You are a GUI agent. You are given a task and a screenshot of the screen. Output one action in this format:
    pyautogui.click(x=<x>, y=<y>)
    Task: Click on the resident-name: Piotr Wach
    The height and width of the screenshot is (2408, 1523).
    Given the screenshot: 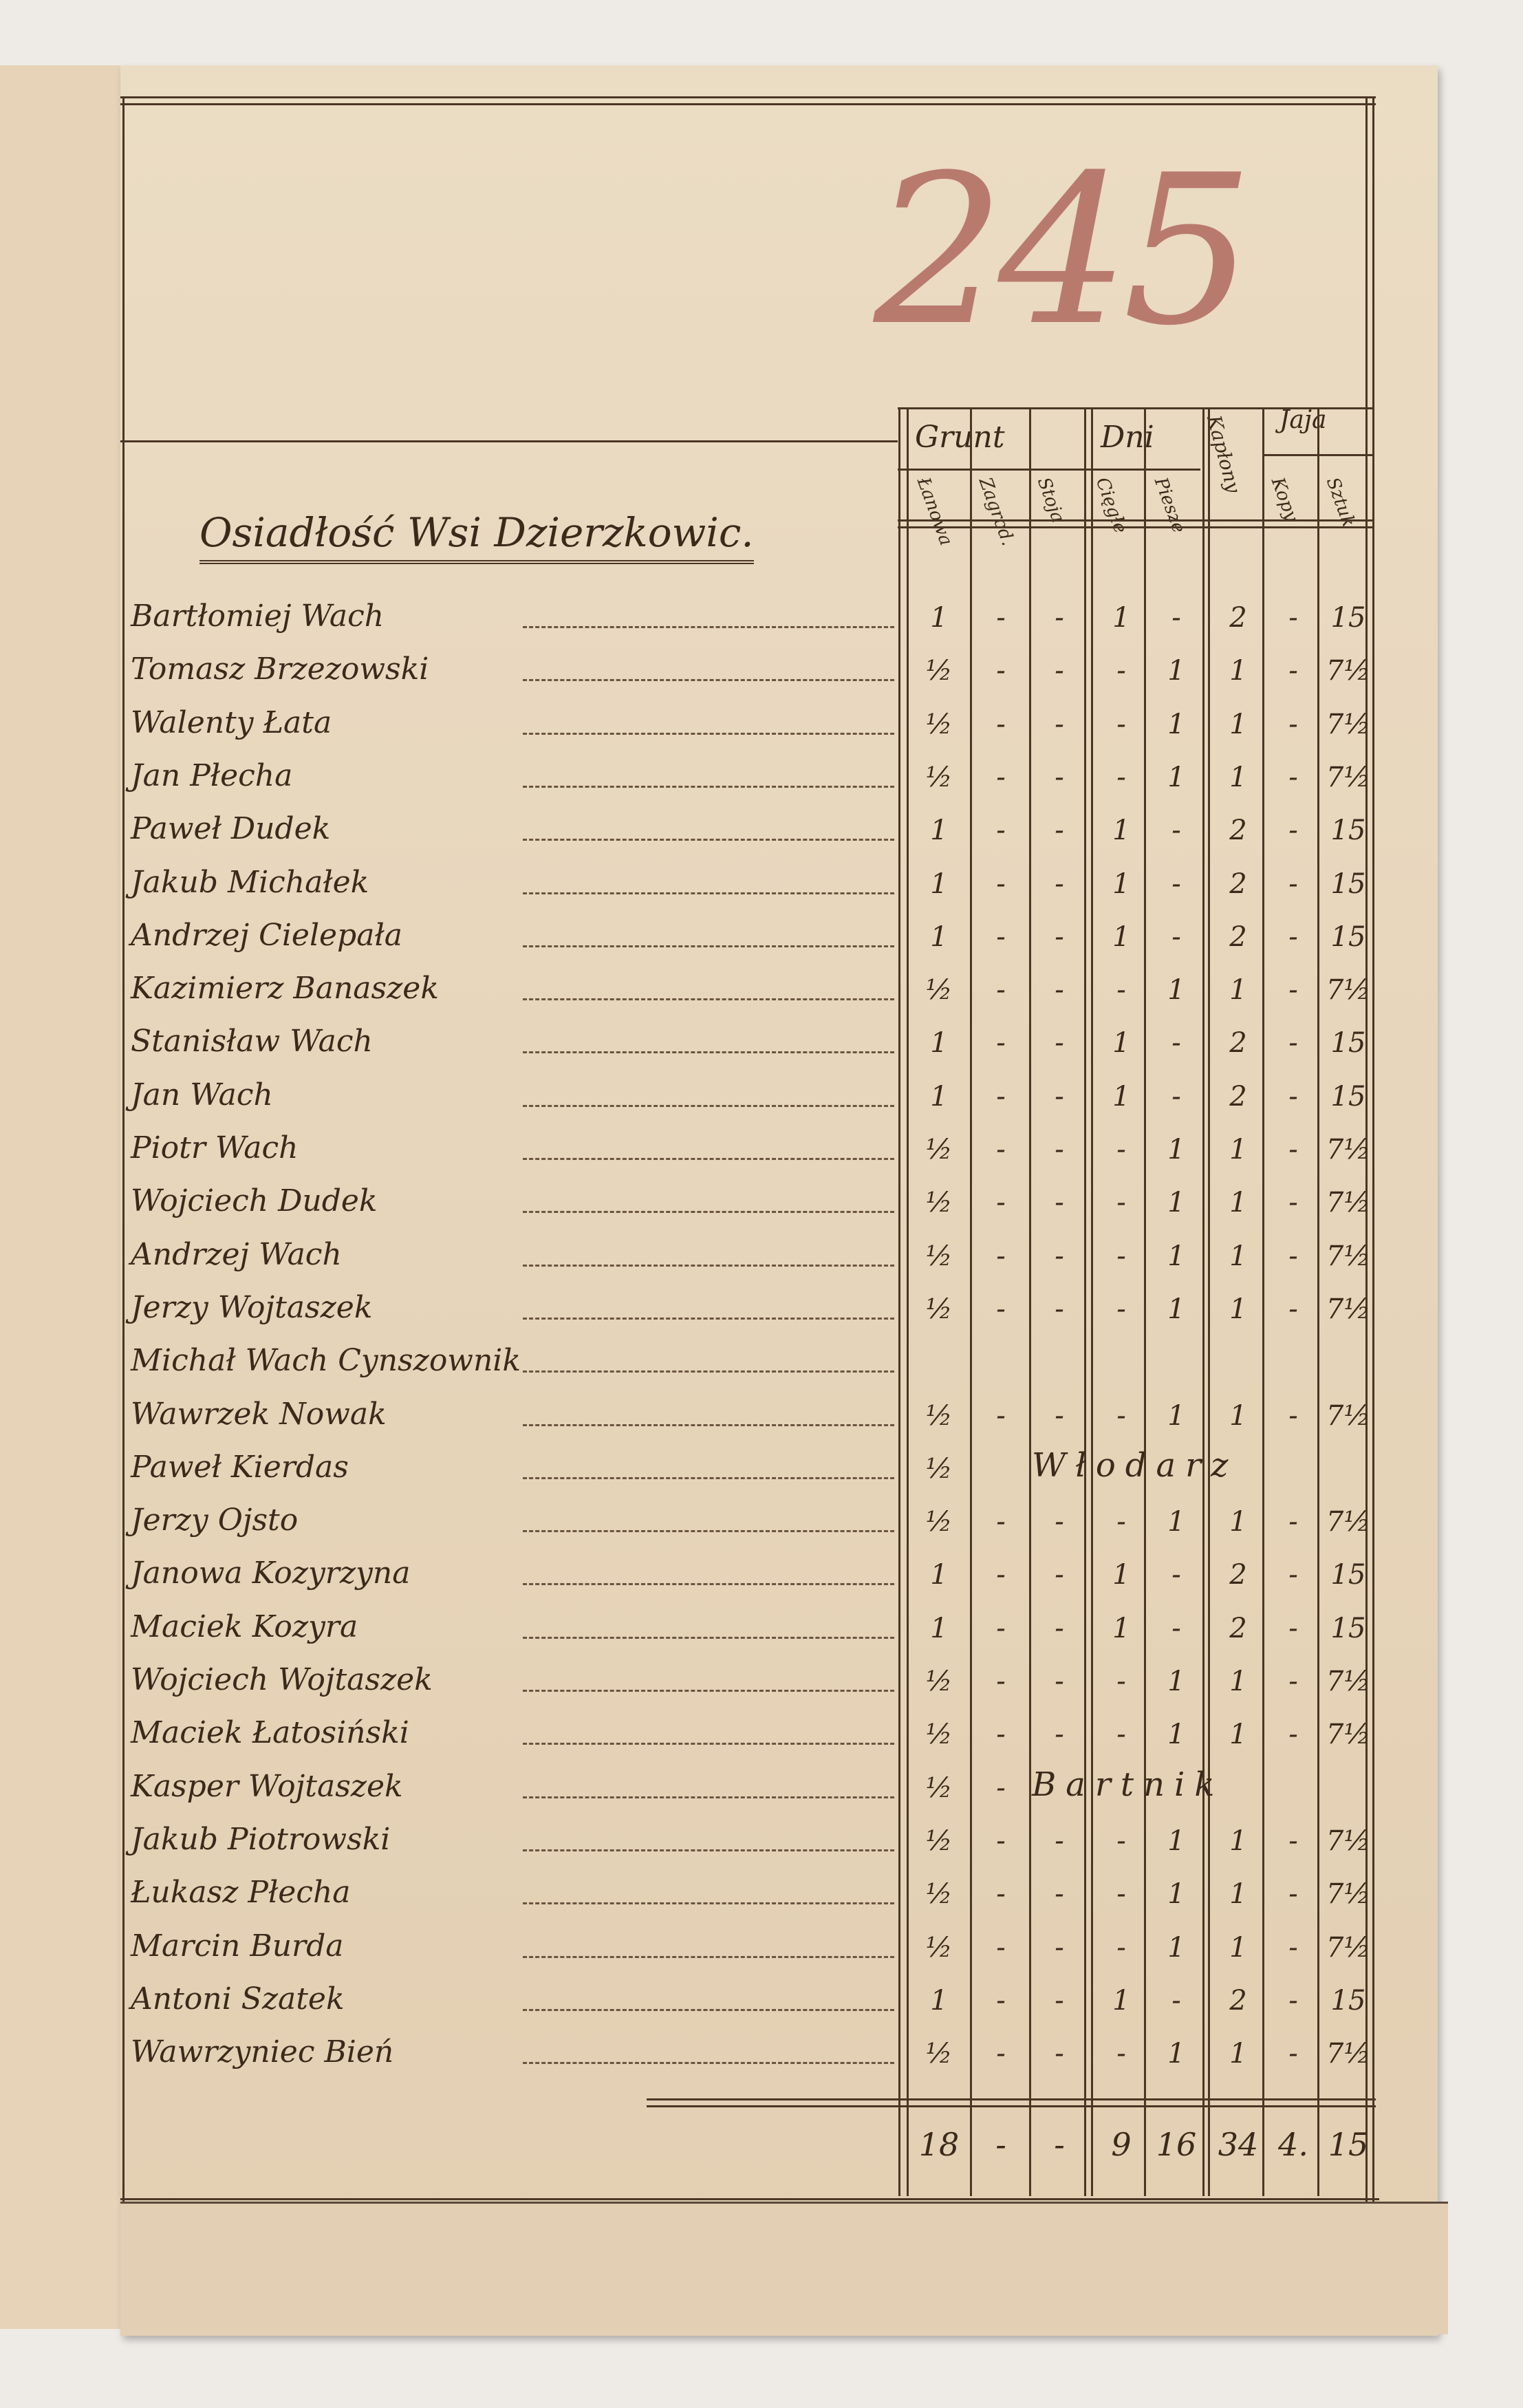 What is the action you would take?
    pyautogui.click(x=215, y=1147)
    